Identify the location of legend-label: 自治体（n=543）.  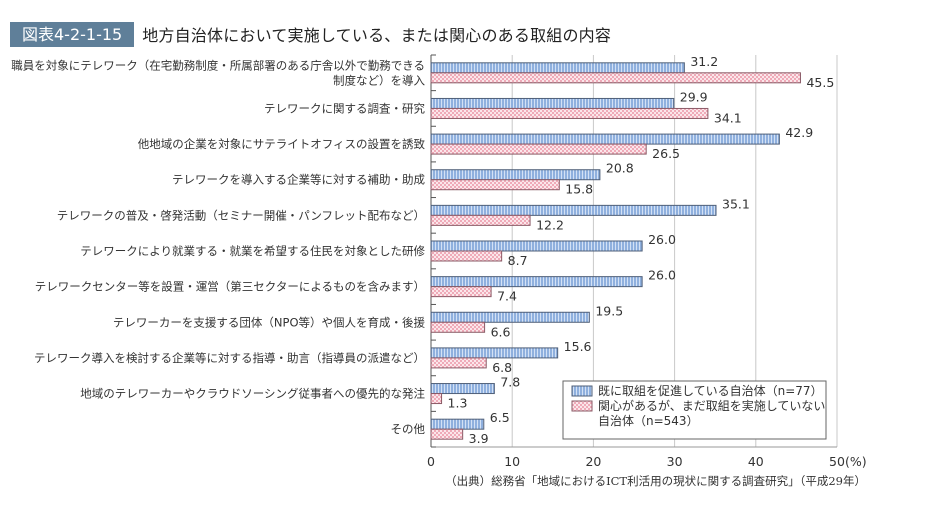
(648, 421).